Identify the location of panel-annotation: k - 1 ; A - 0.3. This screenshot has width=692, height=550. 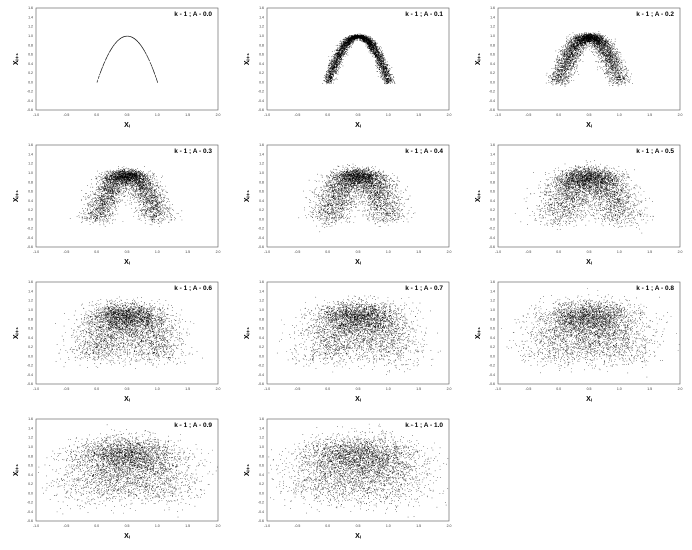
(193, 151).